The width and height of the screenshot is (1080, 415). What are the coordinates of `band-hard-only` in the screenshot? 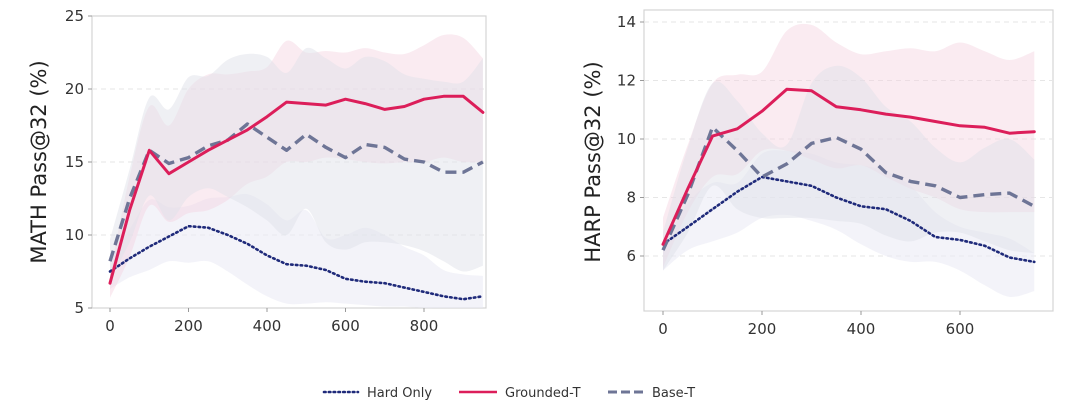 It's located at (296, 251).